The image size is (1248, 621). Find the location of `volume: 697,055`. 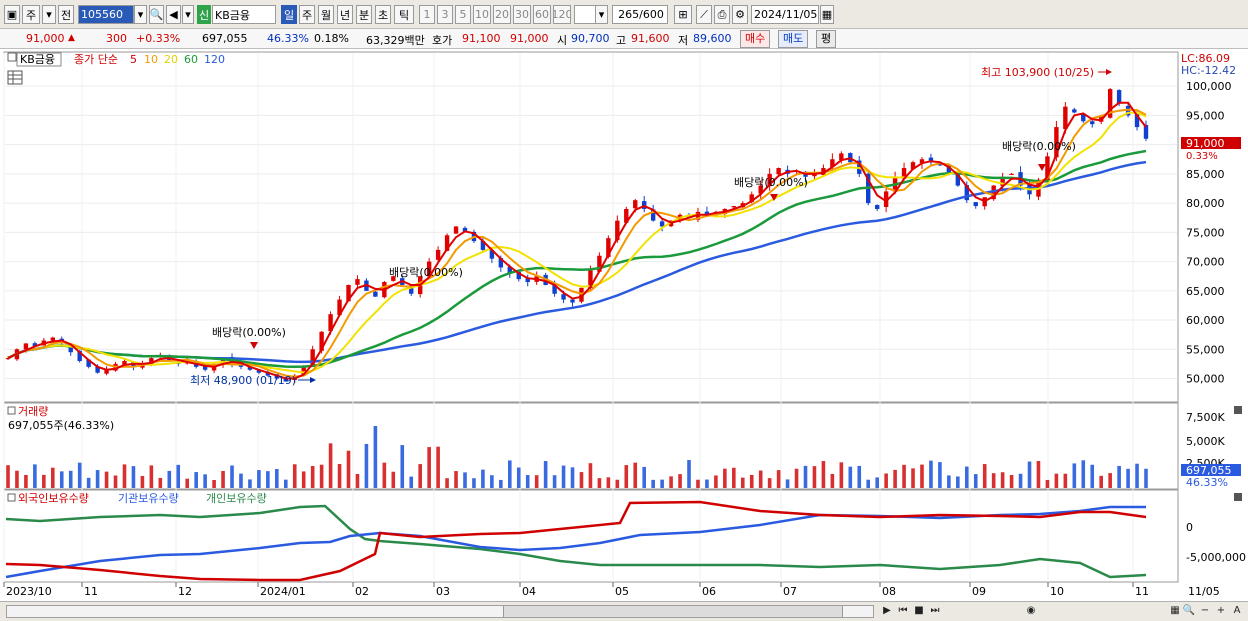

volume: 697,055 is located at coordinates (225, 38).